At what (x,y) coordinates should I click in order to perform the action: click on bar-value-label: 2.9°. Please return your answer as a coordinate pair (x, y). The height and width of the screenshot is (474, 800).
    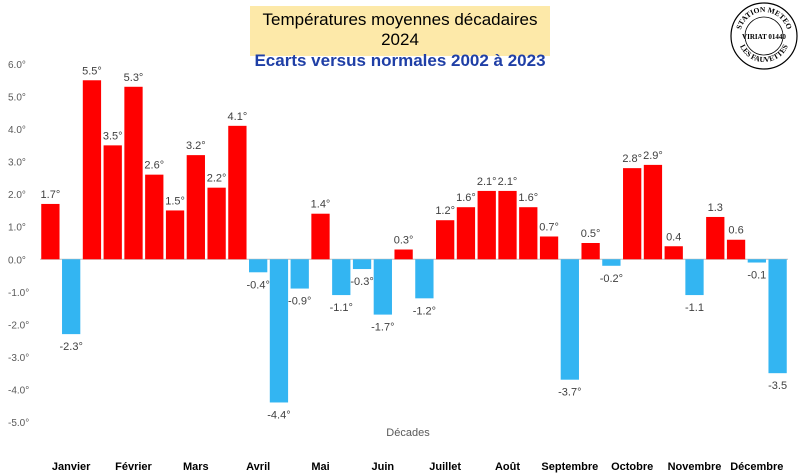
    Looking at the image, I should click on (653, 156).